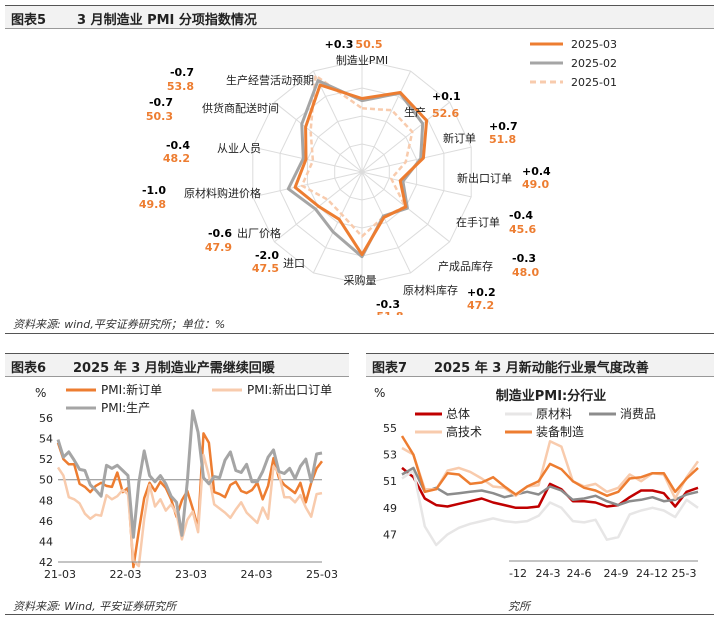  I want to click on y-tick-label: 44, so click(46, 541).